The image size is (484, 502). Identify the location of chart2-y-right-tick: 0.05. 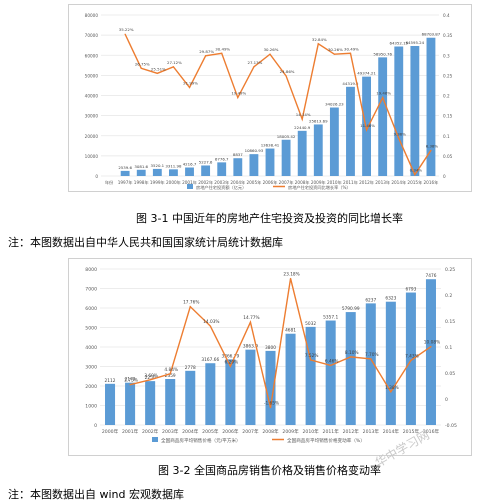
(450, 374).